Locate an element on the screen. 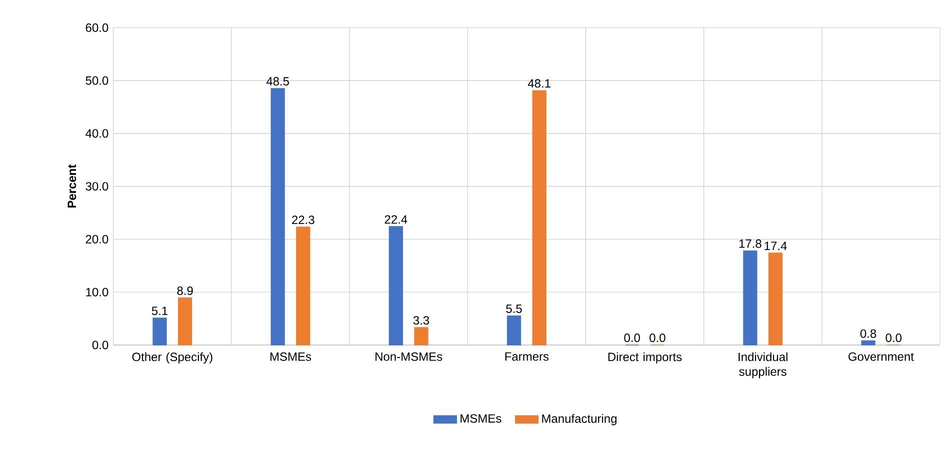 The width and height of the screenshot is (949, 459). data-label: 17.4 is located at coordinates (775, 246).